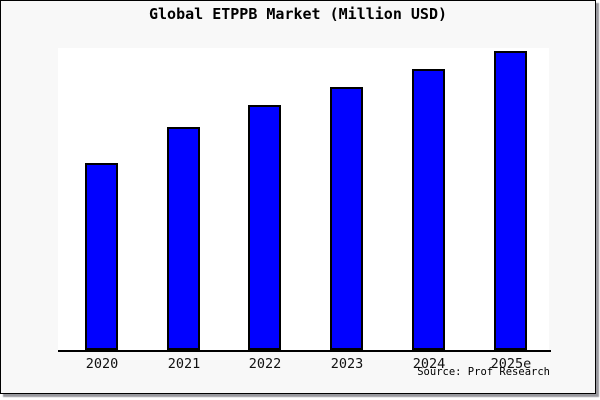  Describe the element at coordinates (265, 364) in the screenshot. I see `x-tick-label-2022: 2022` at that location.